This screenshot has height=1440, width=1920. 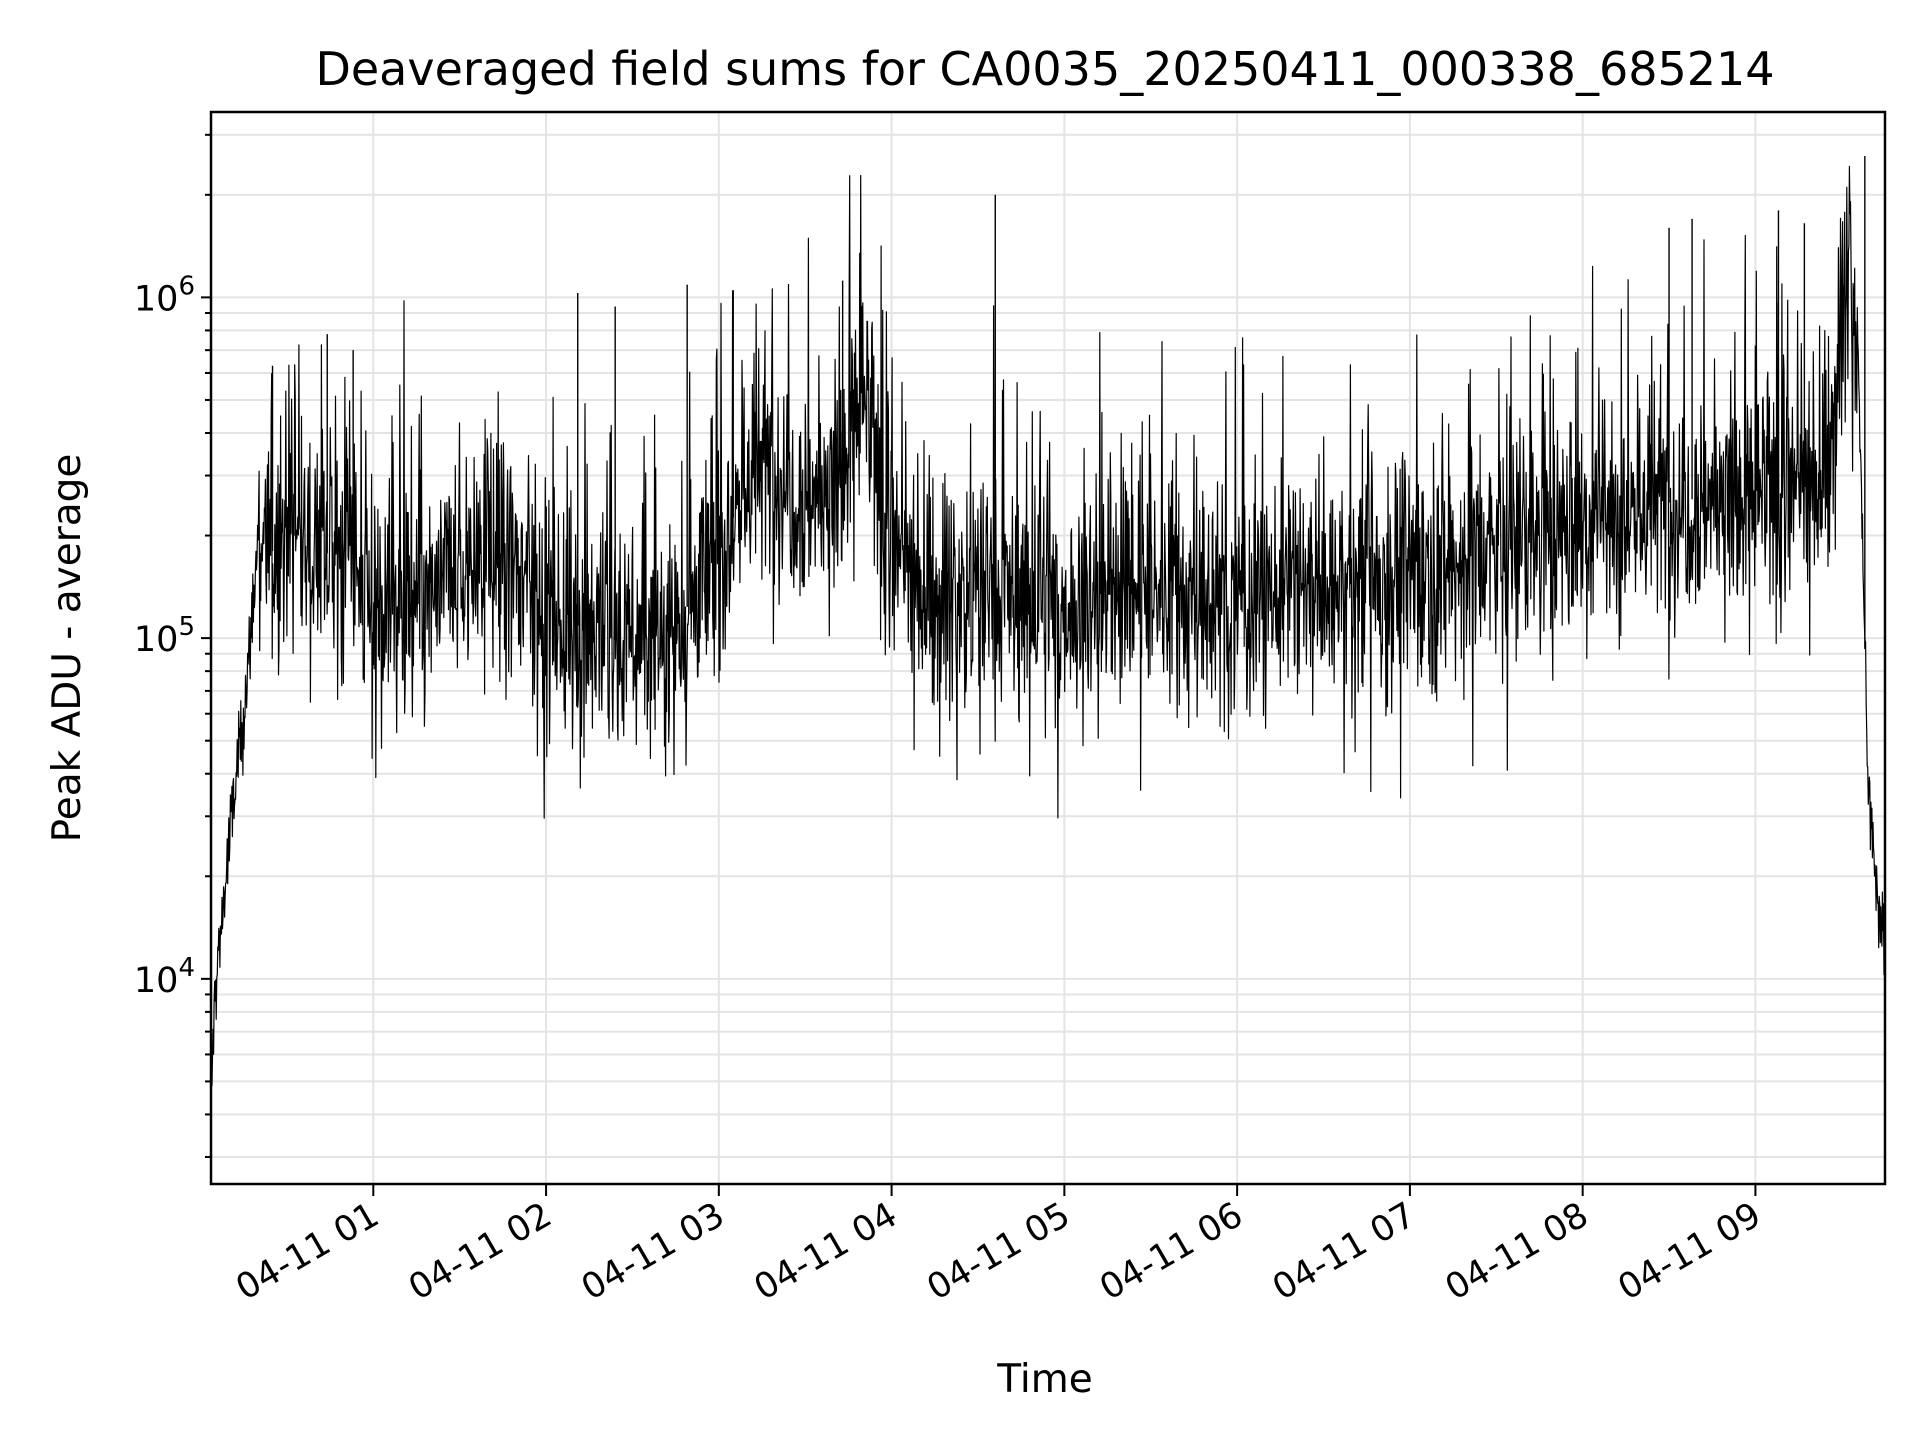 I want to click on x-axis-label: Time, so click(x=1044, y=1379).